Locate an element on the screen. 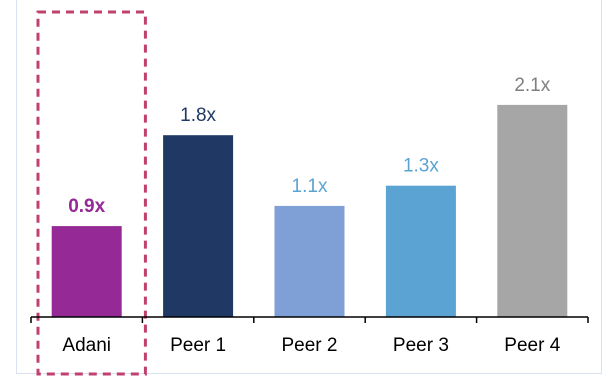 The height and width of the screenshot is (378, 606). value-label-peer-4: 2.1x is located at coordinates (532, 85).